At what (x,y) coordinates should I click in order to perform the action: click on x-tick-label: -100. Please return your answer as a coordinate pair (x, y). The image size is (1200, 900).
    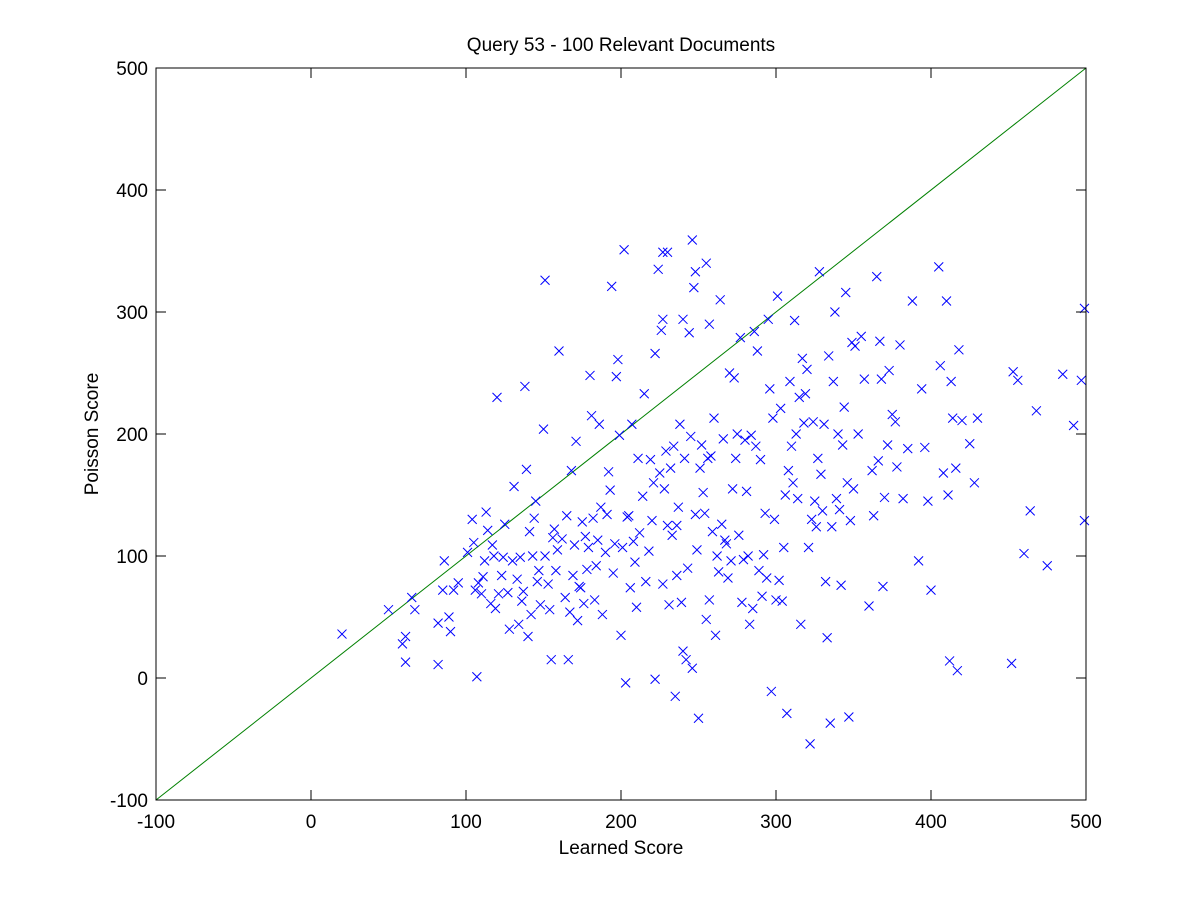
    Looking at the image, I should click on (156, 822).